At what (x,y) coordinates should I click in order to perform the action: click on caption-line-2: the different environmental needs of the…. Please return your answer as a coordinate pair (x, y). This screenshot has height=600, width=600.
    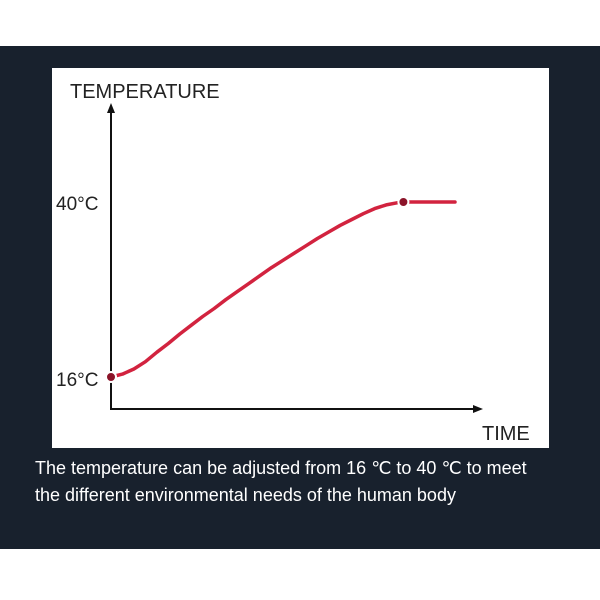
    Looking at the image, I should click on (245, 495).